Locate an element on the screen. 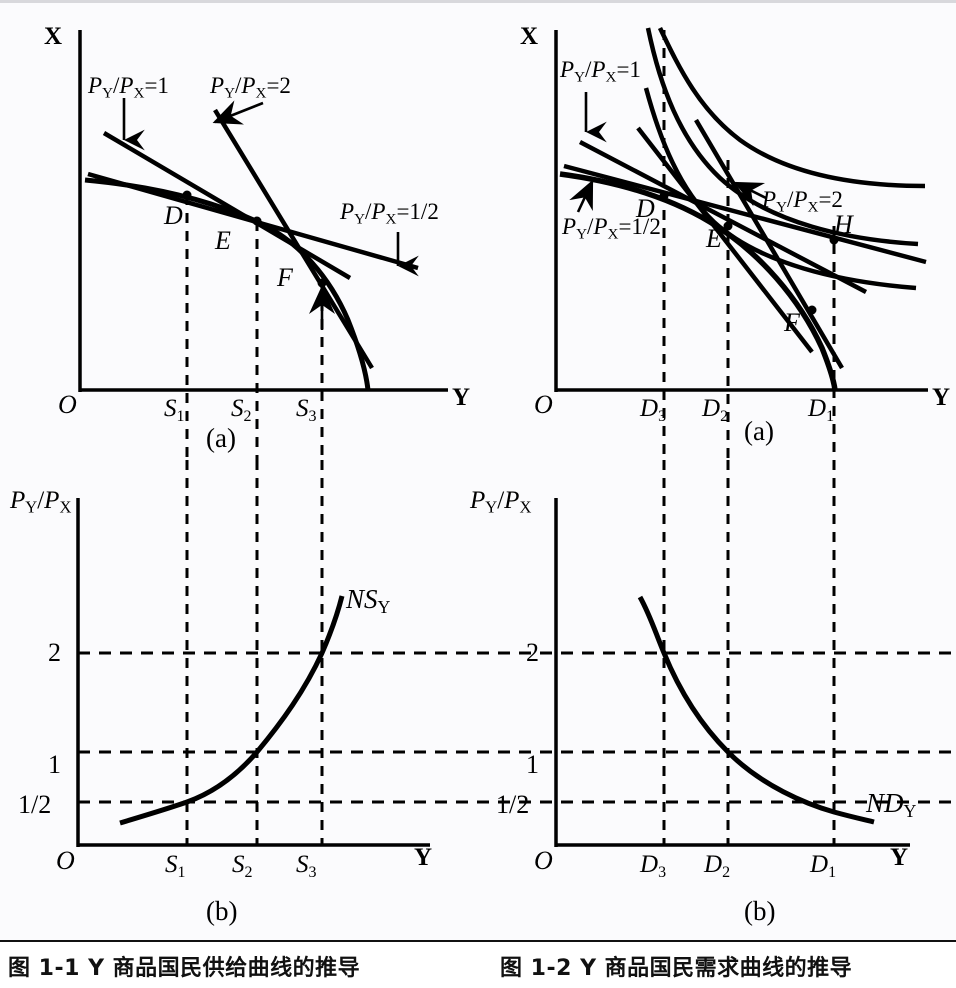  figure-caption-right: 图 1-2 Y 商品国民需求曲线的推导 is located at coordinates (676, 968).